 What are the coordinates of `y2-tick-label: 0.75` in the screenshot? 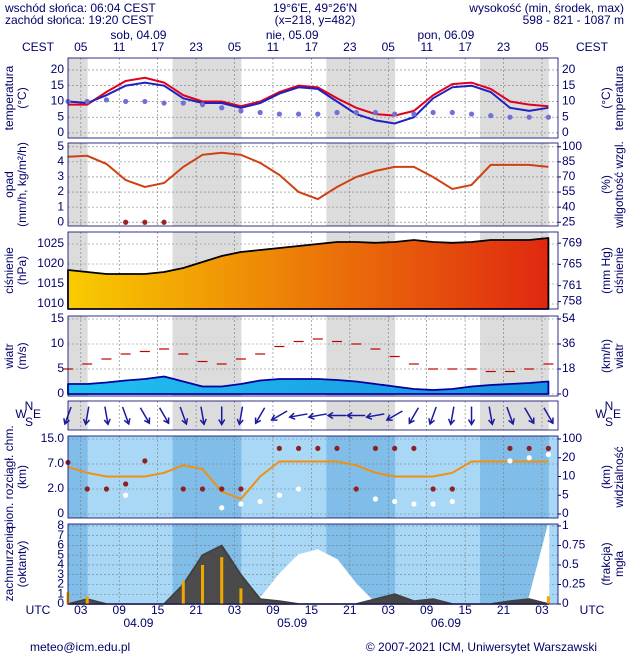 It's located at (574, 545).